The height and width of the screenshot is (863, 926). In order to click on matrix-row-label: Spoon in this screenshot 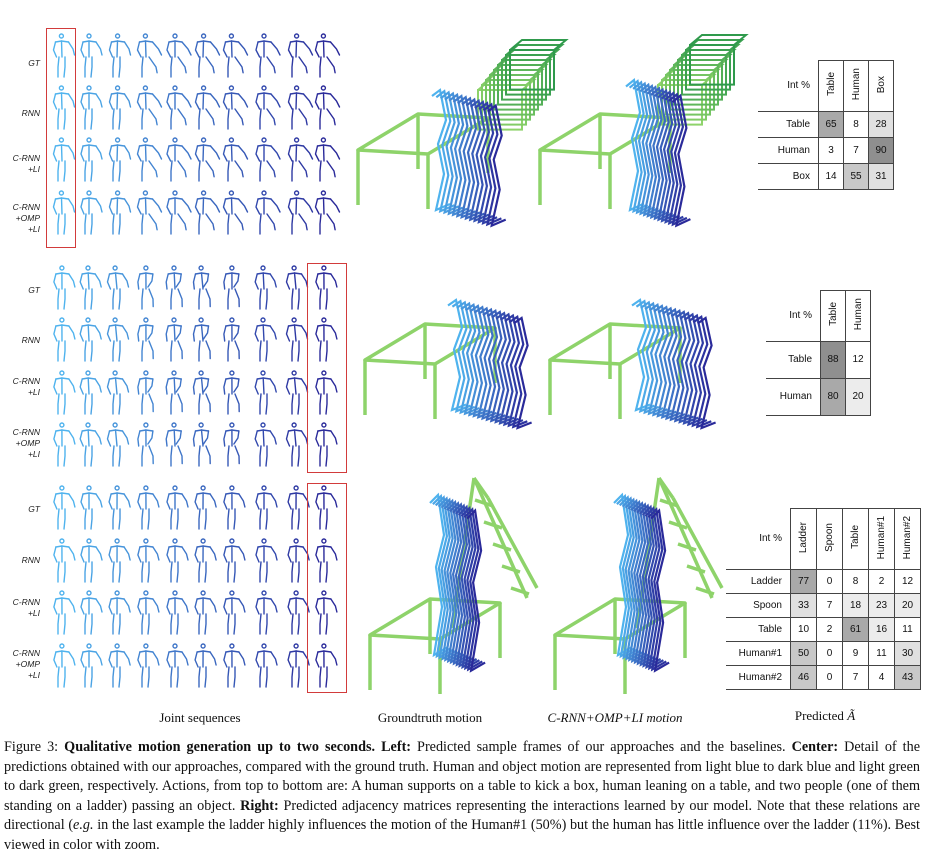, I will do `click(758, 605)`.